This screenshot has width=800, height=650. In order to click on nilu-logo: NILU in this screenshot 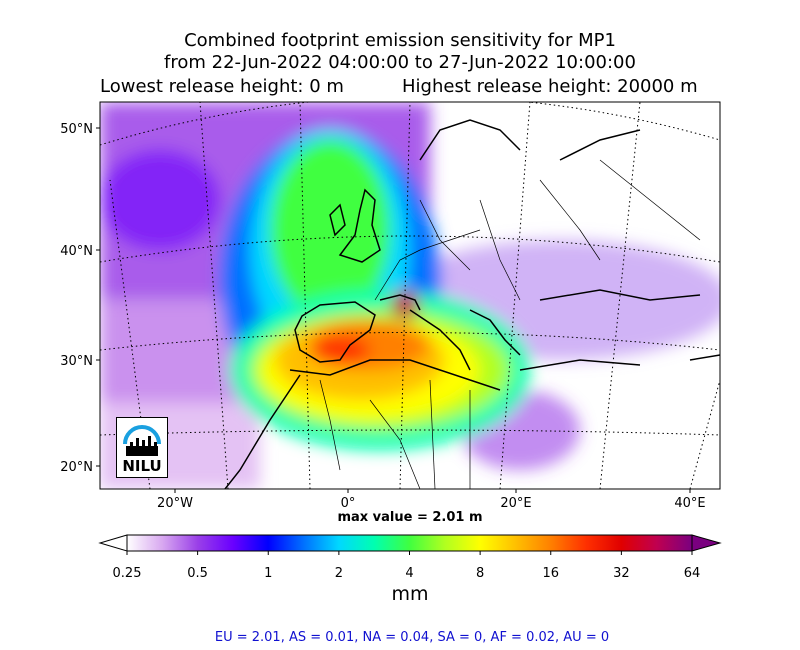, I will do `click(142, 447)`.